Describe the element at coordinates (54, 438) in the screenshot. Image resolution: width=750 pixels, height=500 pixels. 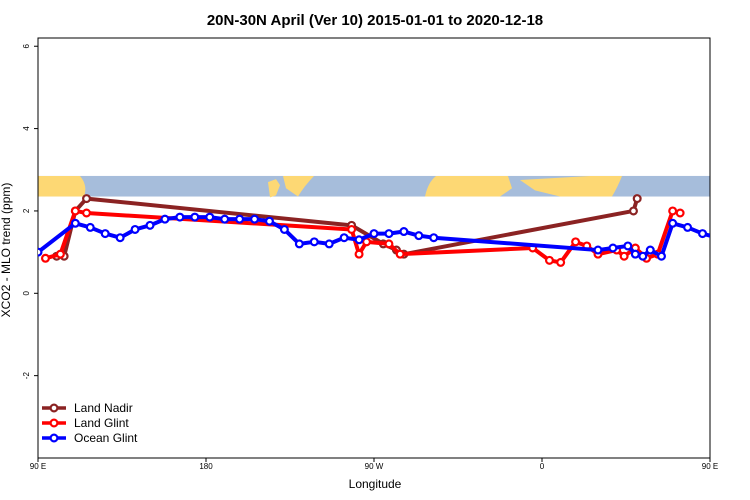
I see `legend-marker-ocean-glint` at that location.